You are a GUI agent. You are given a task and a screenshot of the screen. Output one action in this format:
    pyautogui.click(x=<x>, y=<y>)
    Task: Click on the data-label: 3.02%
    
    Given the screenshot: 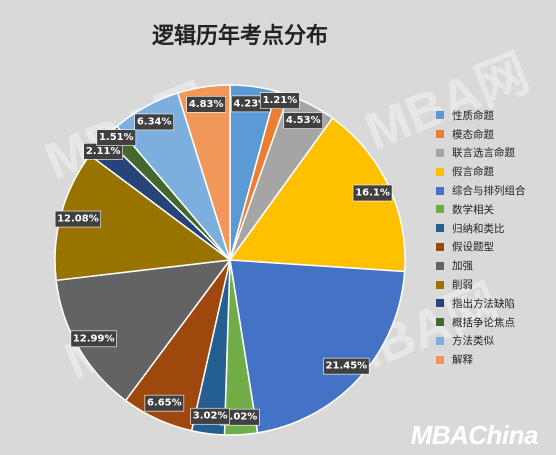 What is the action you would take?
    pyautogui.click(x=210, y=416)
    